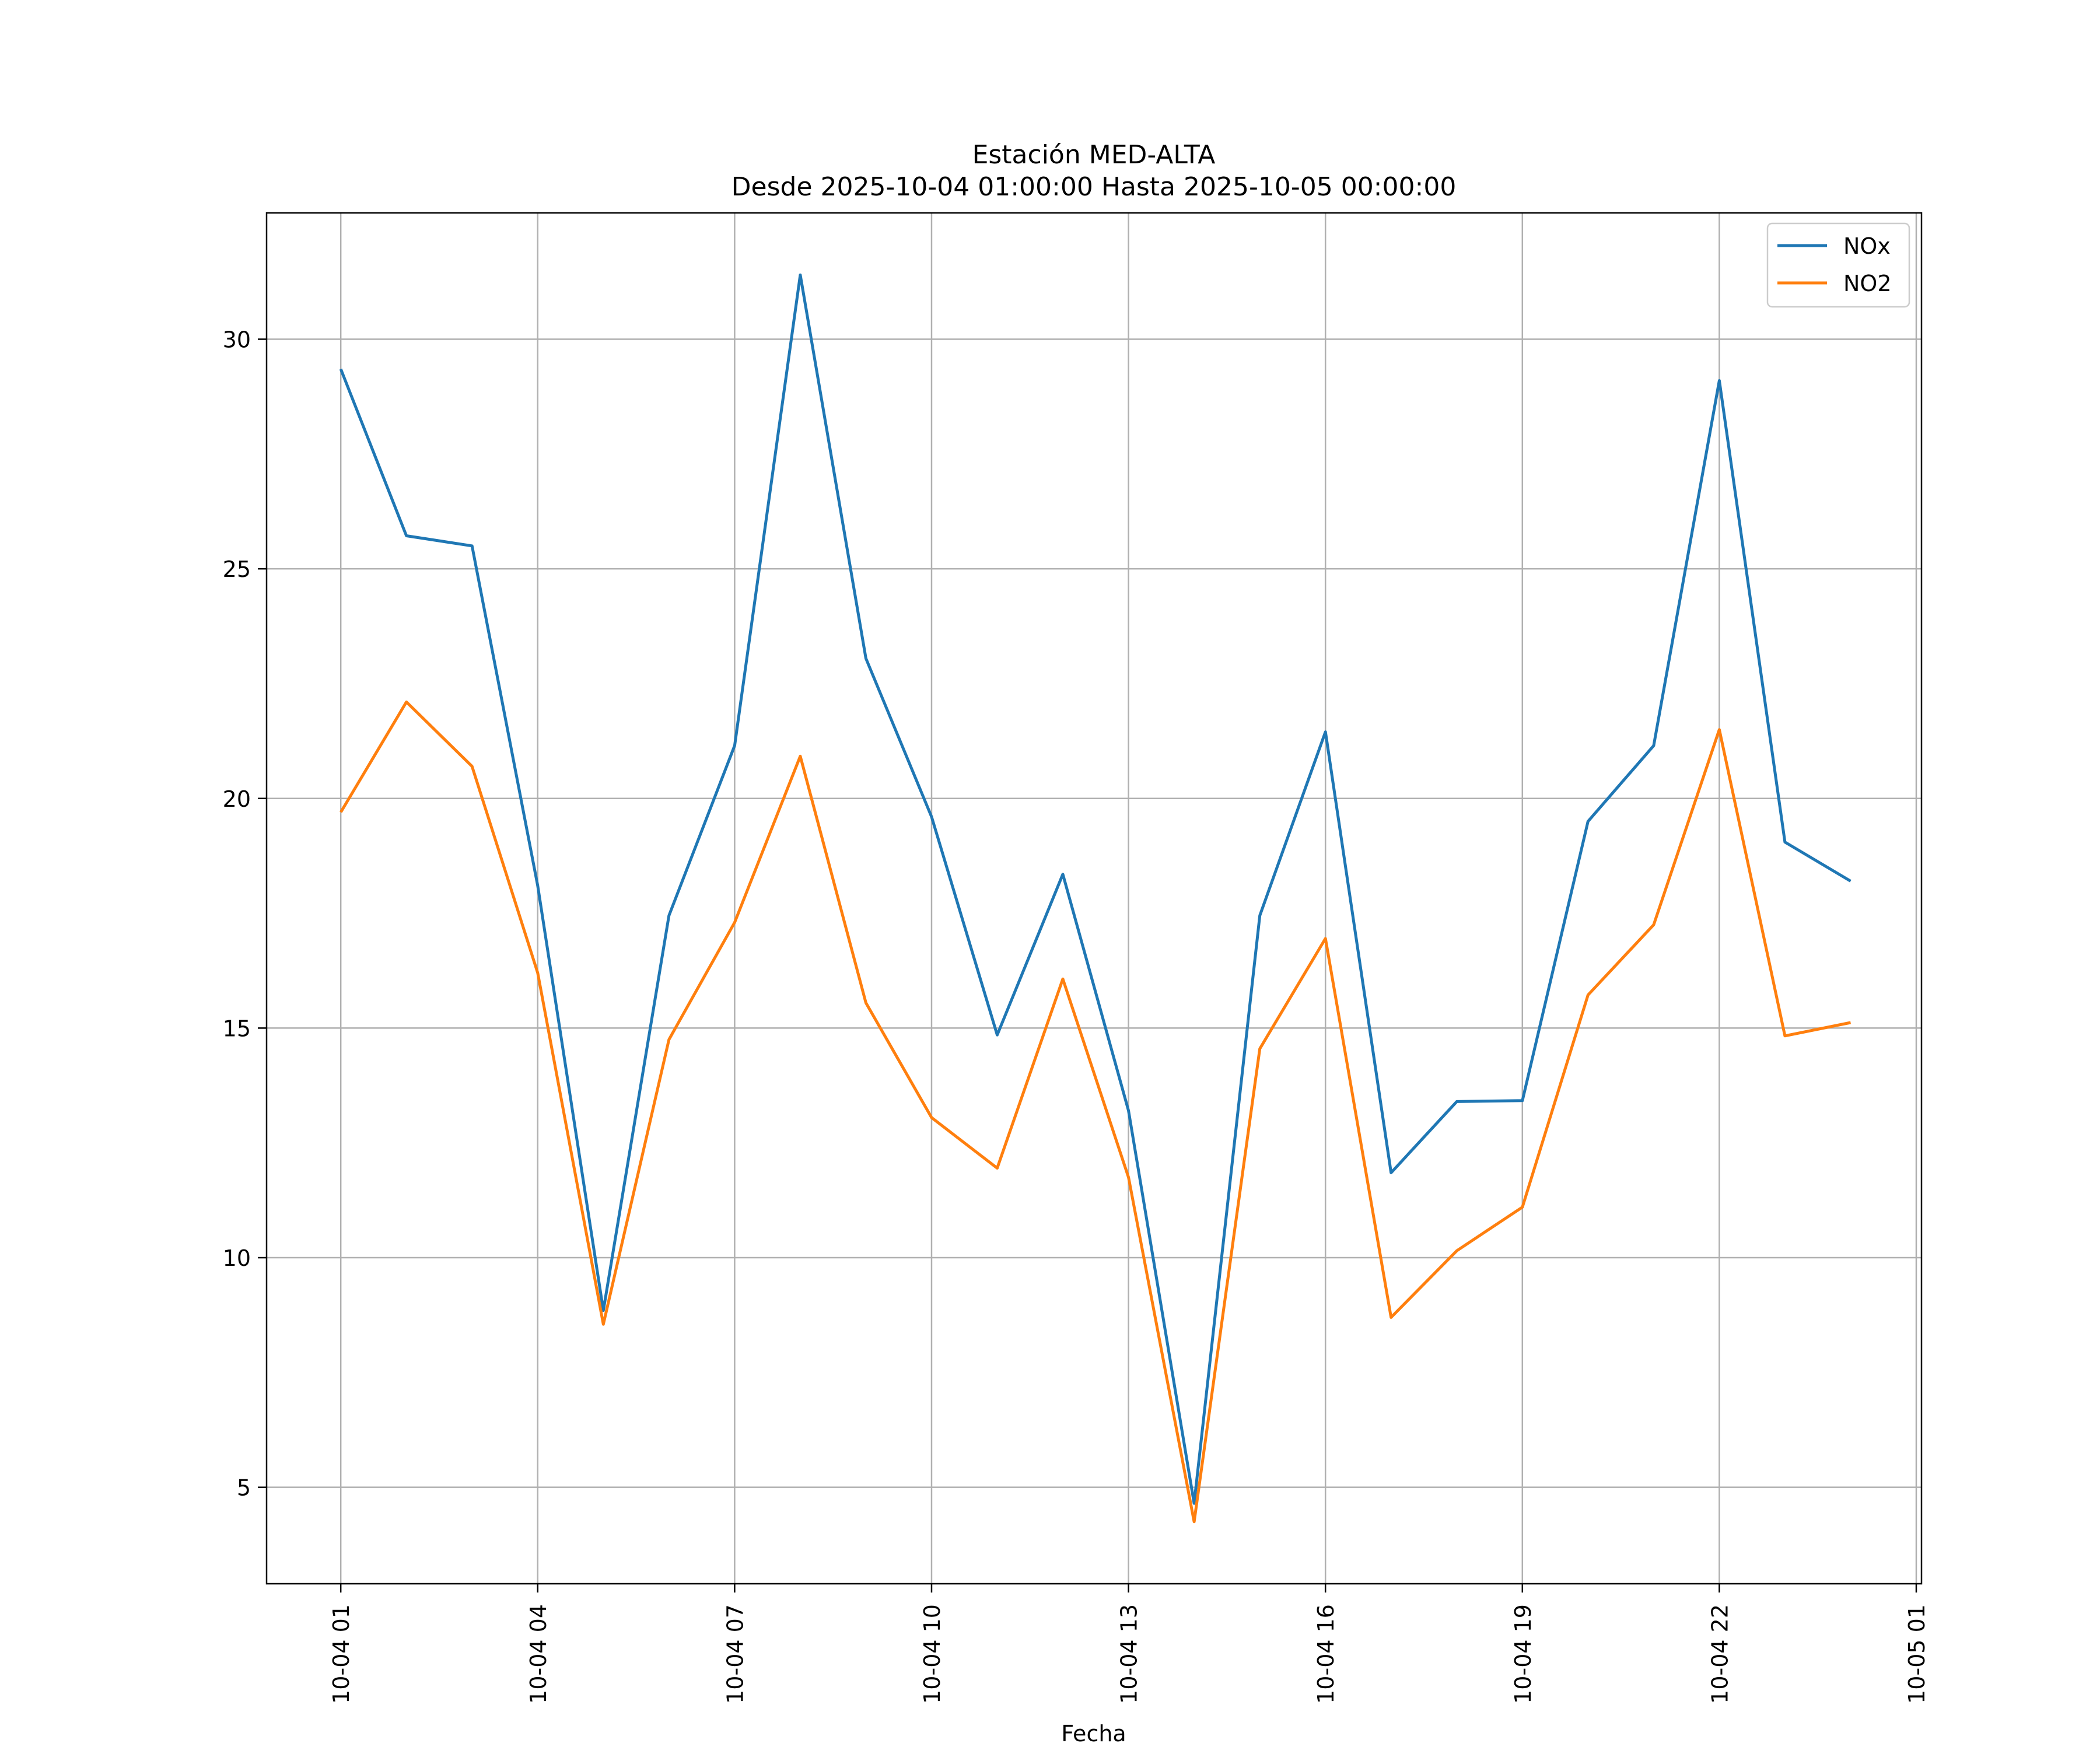 This screenshot has height=1750, width=2100. Describe the element at coordinates (1838, 265) in the screenshot. I see `legend: NOx NO2` at that location.